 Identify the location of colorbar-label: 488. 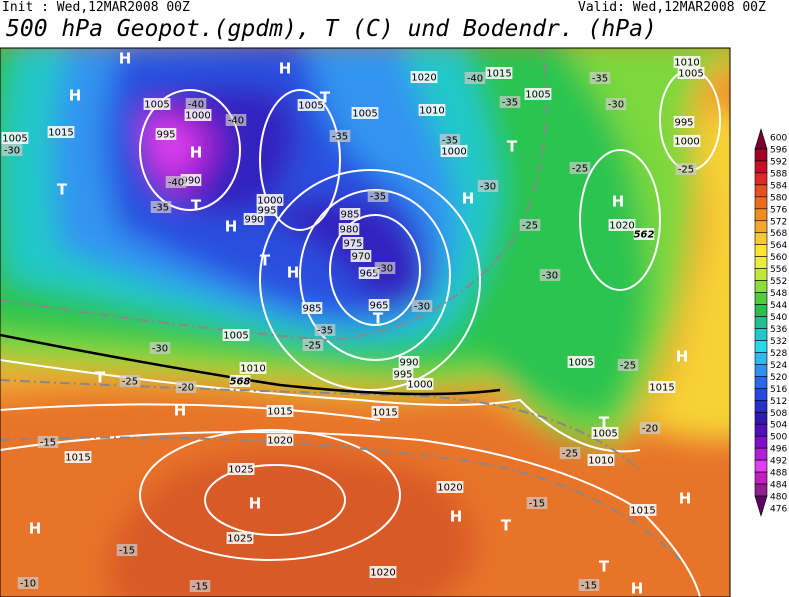
(778, 474).